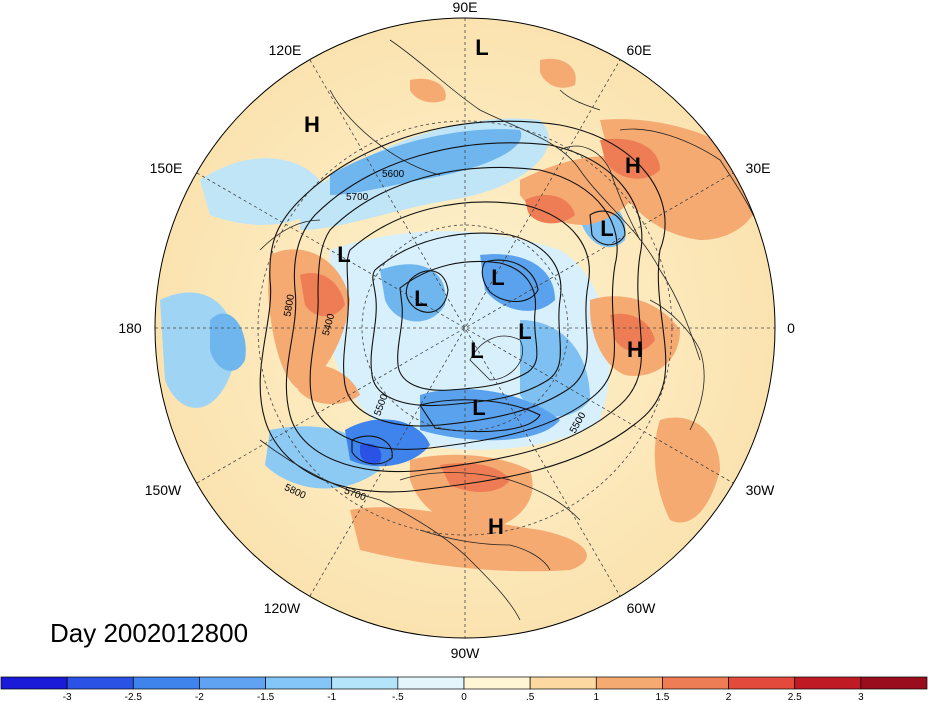 The image size is (928, 702). What do you see at coordinates (393, 174) in the screenshot?
I see `contour-label: 5600` at bounding box center [393, 174].